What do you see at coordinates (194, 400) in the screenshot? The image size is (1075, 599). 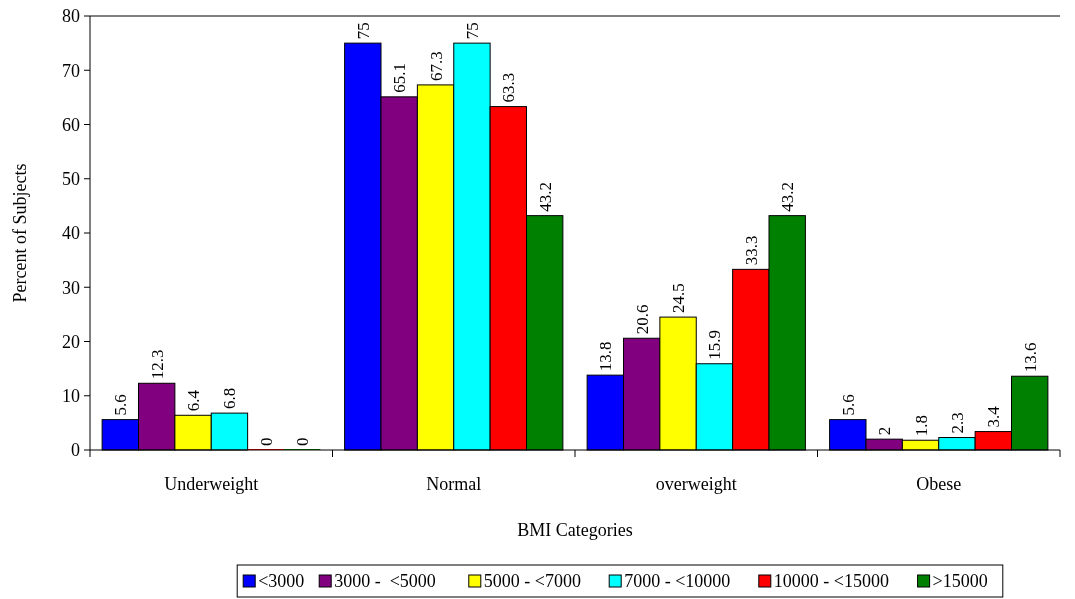 I see `data-label: 6.4` at bounding box center [194, 400].